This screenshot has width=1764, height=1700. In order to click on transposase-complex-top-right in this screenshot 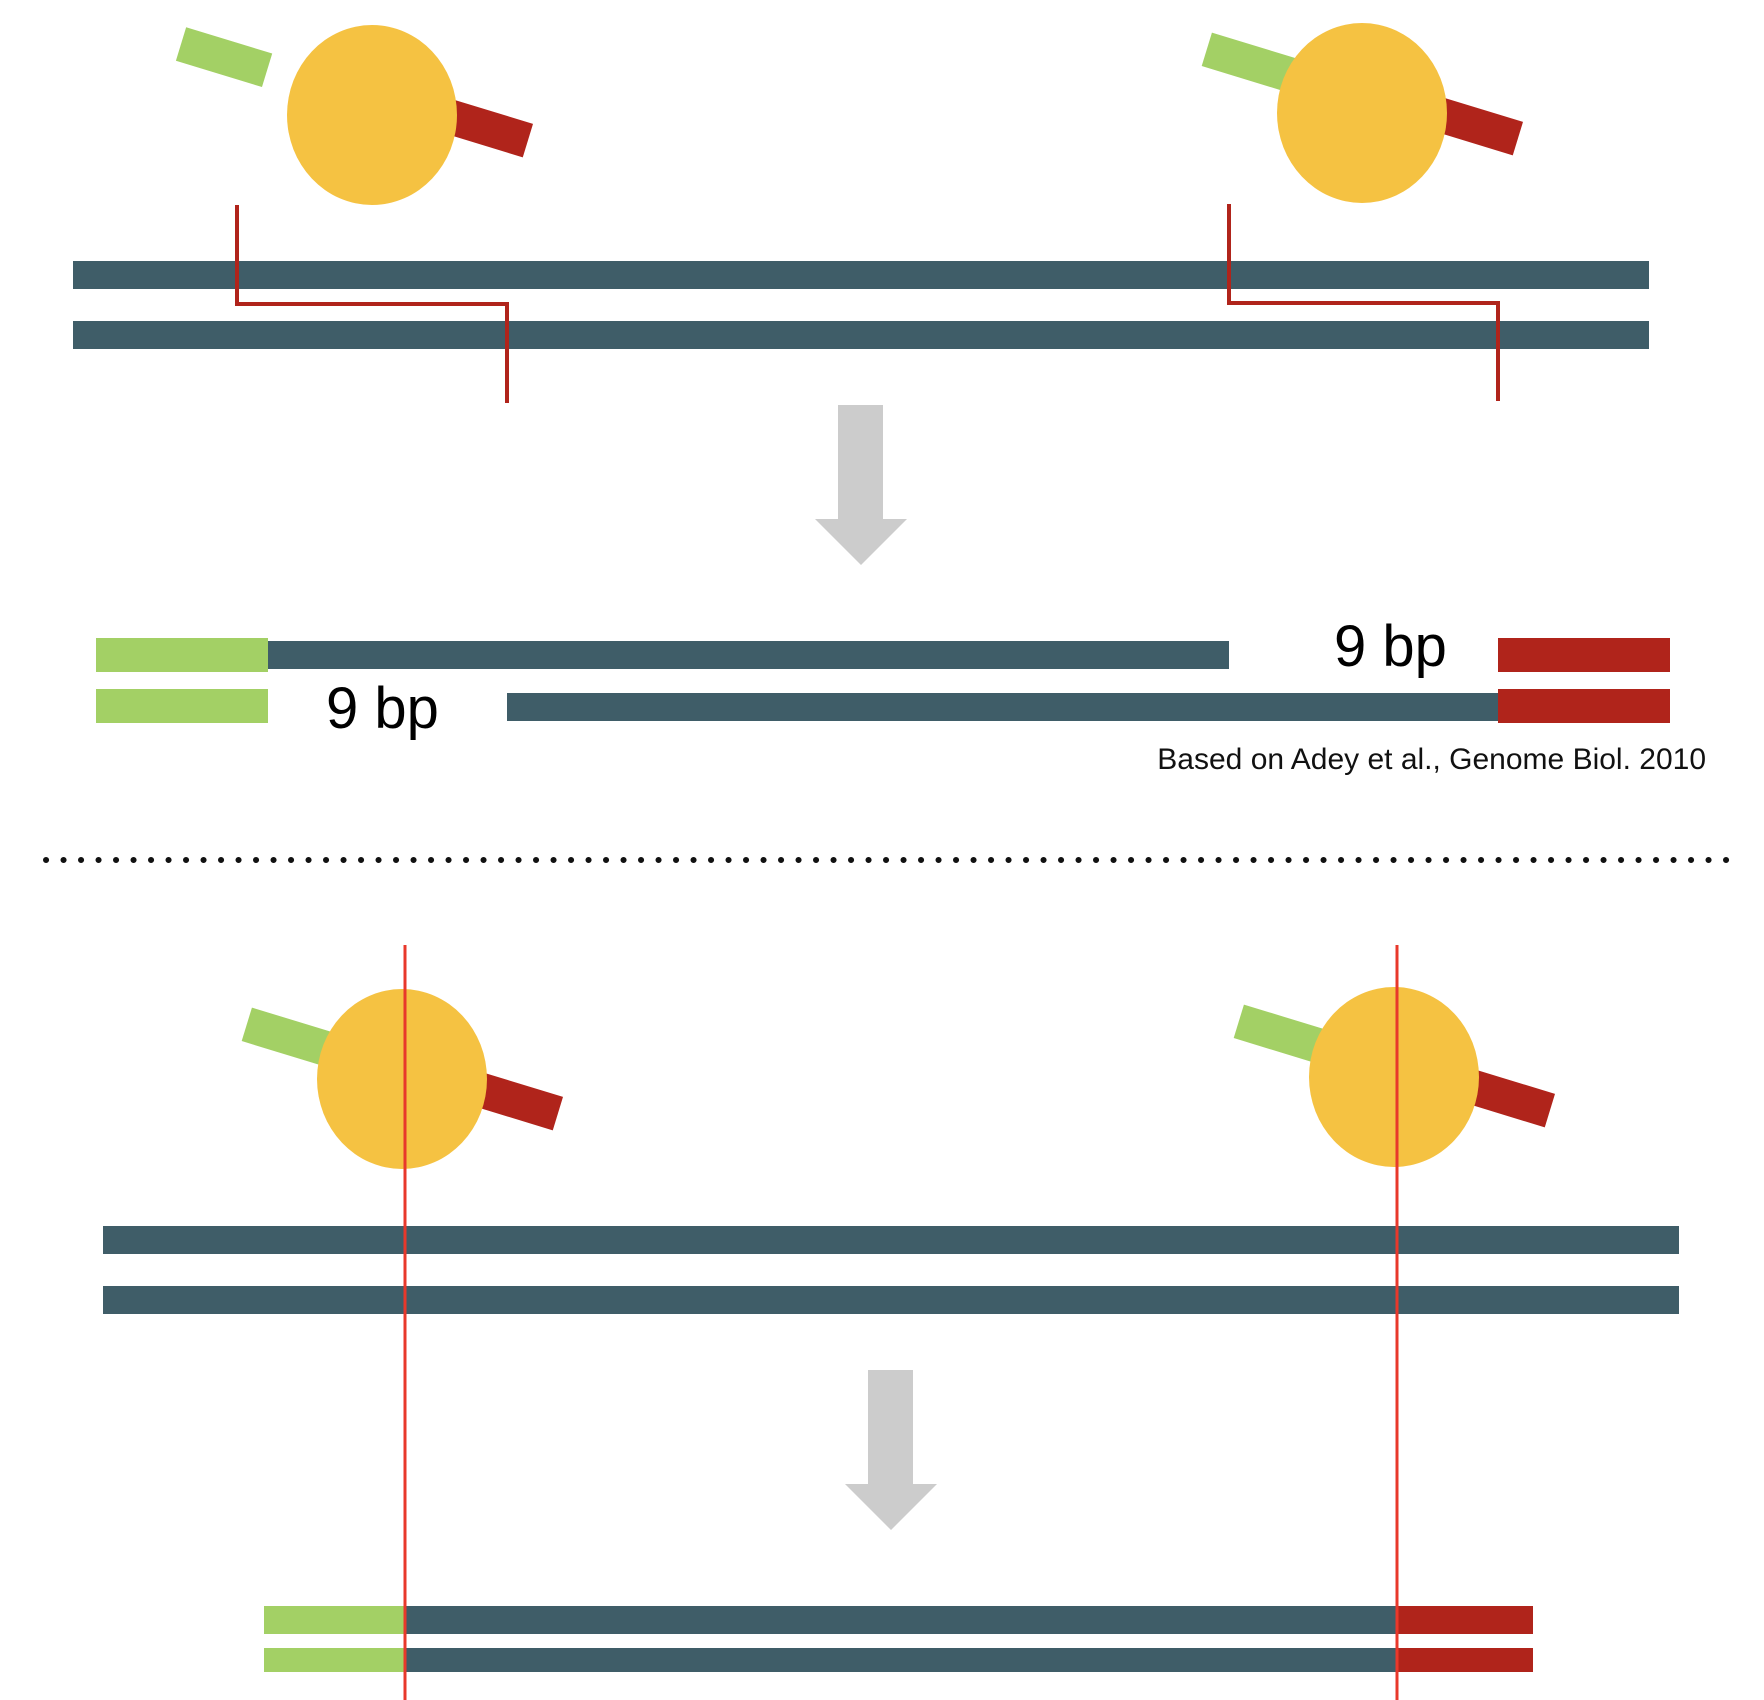, I will do `click(1362, 113)`.